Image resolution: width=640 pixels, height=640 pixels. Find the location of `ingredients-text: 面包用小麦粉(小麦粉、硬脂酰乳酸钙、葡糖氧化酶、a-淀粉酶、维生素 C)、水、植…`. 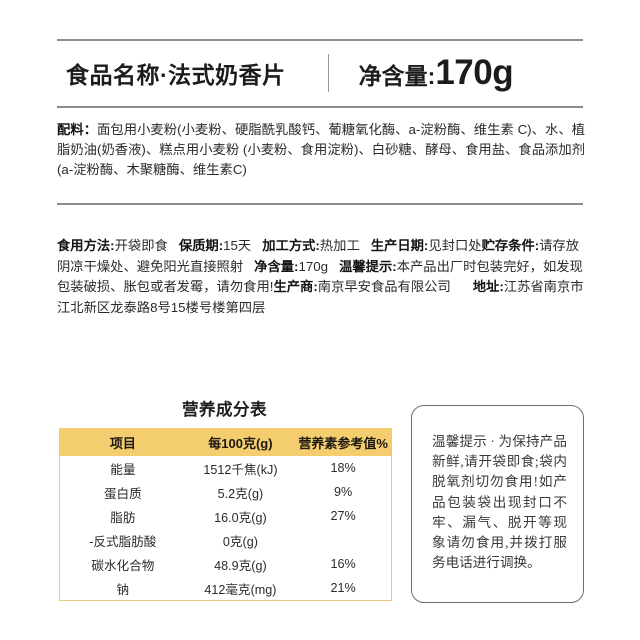

ingredients-text: 面包用小麦粉(小麦粉、硬脂酰乳酸钙、葡糖氧化酶、a-淀粉酶、维生素 C)、水、植… is located at coordinates (321, 149).